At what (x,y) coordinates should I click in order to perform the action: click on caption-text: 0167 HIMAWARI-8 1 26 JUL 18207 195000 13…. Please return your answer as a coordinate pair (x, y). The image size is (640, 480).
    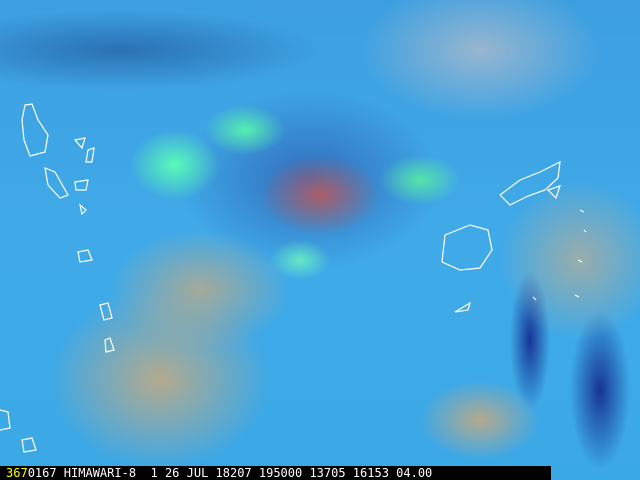
    Looking at the image, I should click on (230, 473).